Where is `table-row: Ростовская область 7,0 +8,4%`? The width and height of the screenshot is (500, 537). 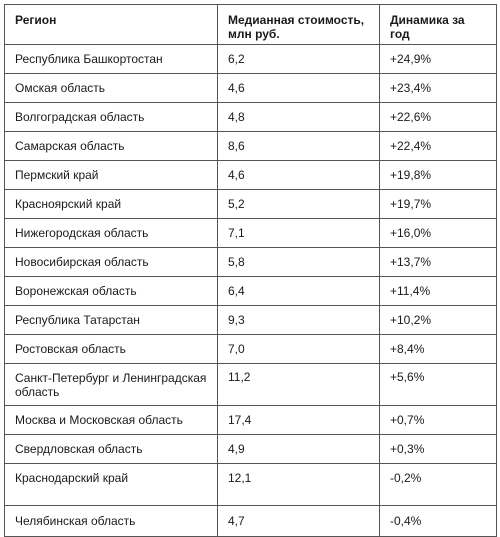
table-row: Ростовская область 7,0 +8,4% is located at coordinates (250, 349).